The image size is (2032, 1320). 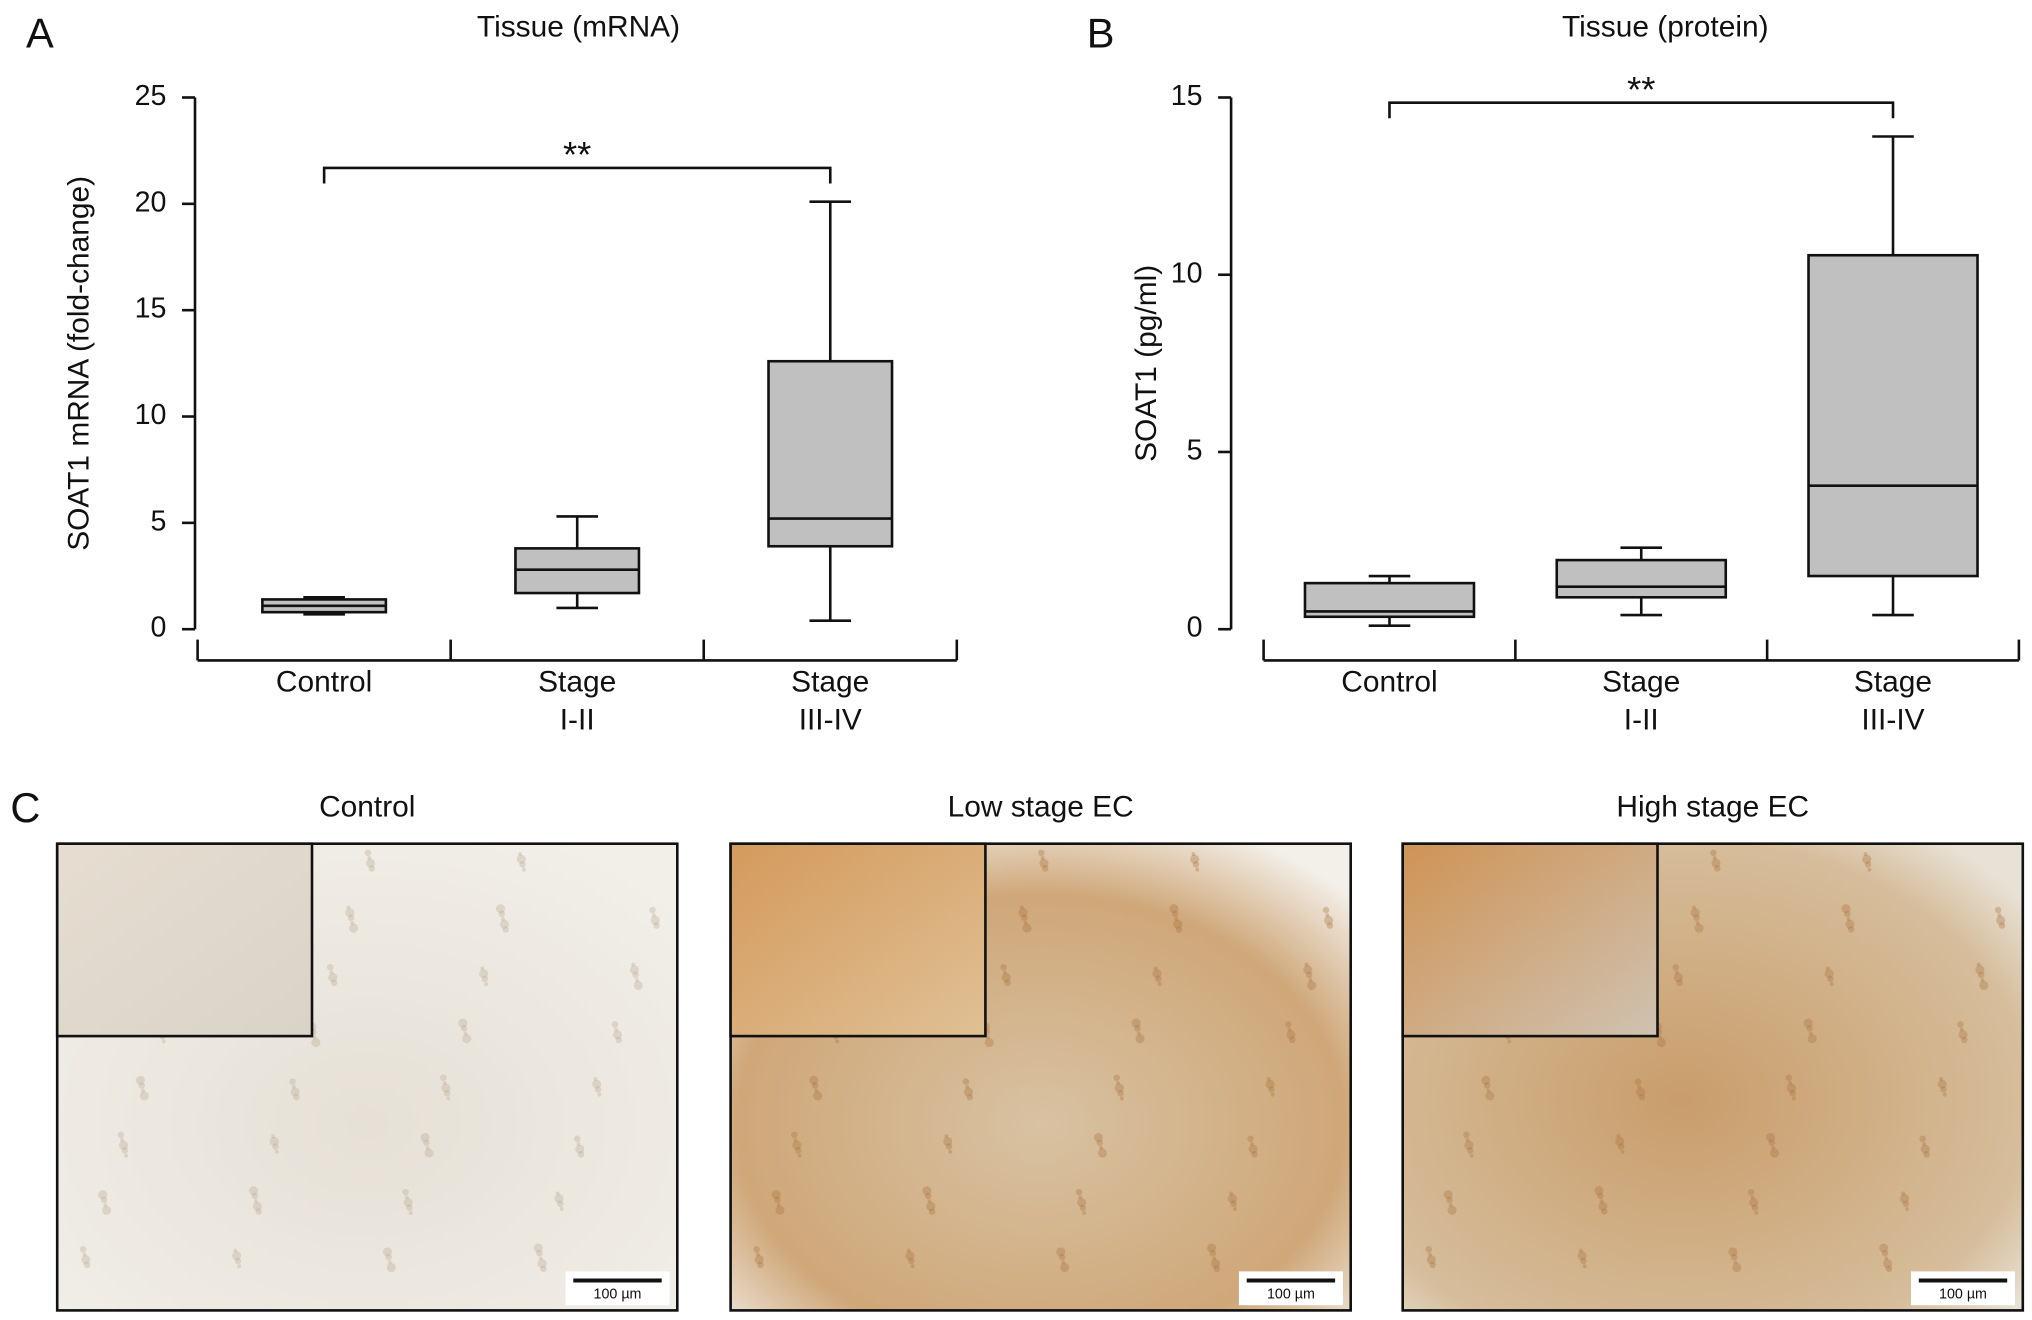 I want to click on box, so click(x=1641, y=578).